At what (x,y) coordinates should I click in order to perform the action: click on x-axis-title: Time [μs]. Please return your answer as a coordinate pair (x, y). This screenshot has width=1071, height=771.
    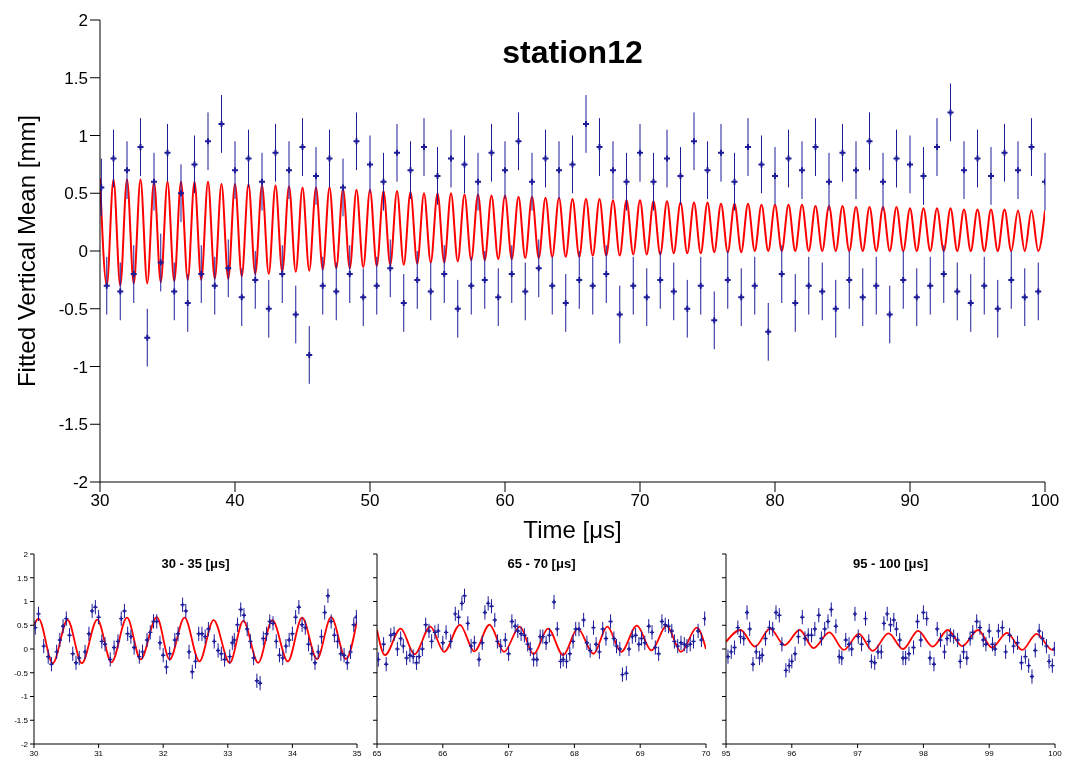
    Looking at the image, I should click on (572, 529).